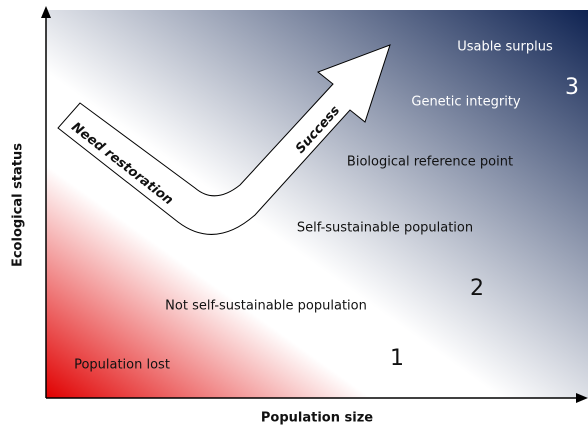  Describe the element at coordinates (505, 47) in the screenshot. I see `region-label: Usable surplus` at that location.